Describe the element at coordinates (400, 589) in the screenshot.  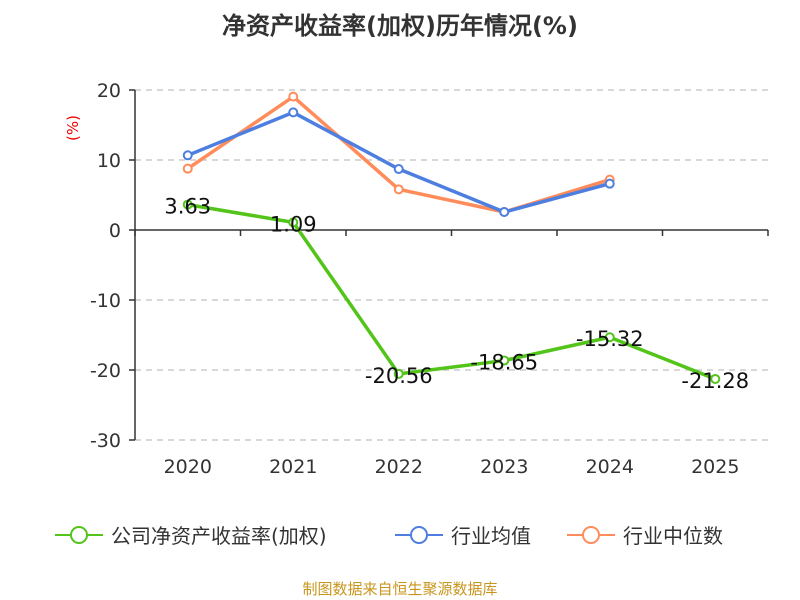
I see `source-note: 制图数据来自恒生聚源数据库` at that location.